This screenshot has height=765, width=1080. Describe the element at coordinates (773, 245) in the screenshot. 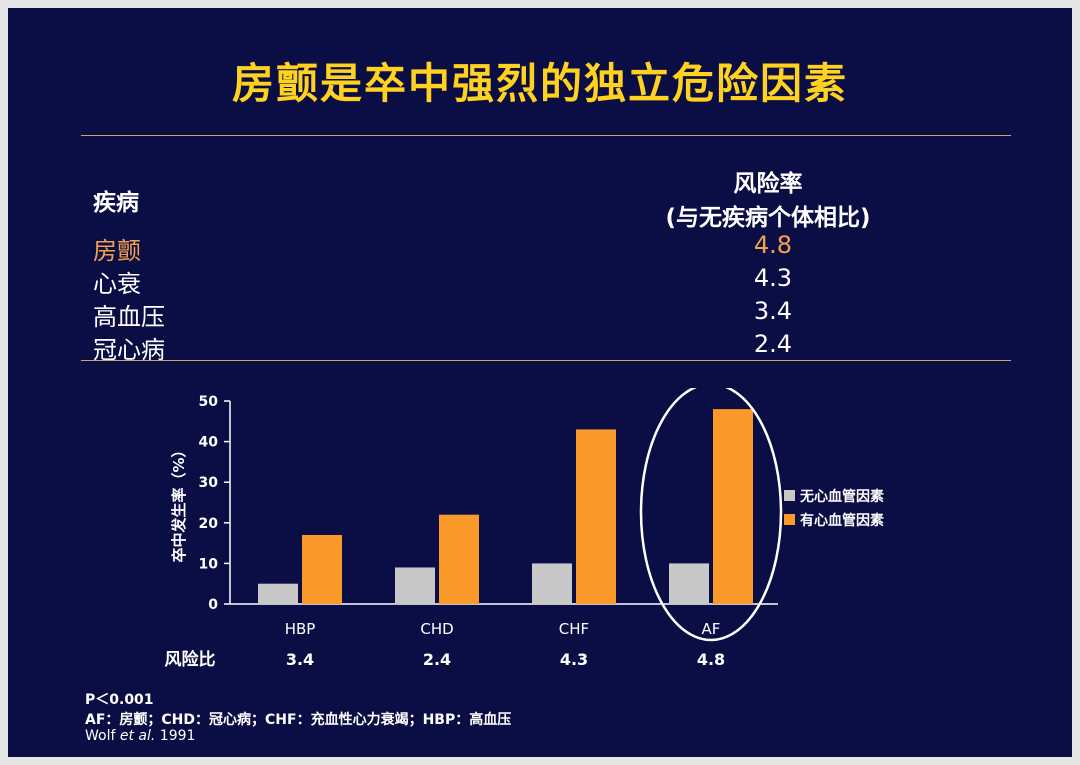

I see `table-row-ratio: 4.8` at that location.